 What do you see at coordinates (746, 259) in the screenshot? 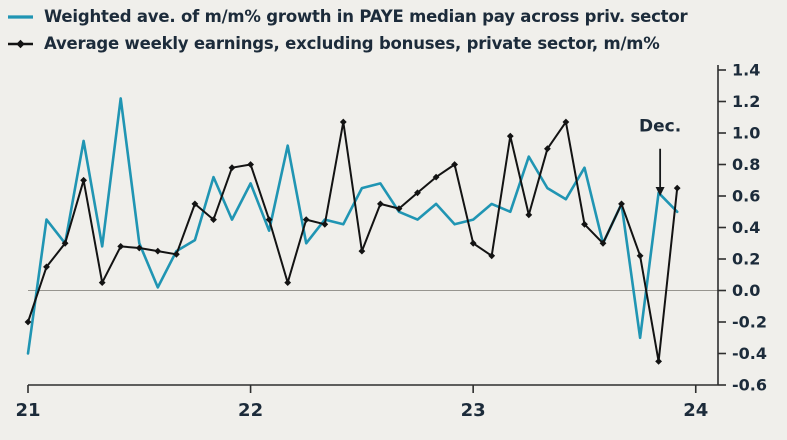
I see `y-tick-label: 0.2` at bounding box center [746, 259].